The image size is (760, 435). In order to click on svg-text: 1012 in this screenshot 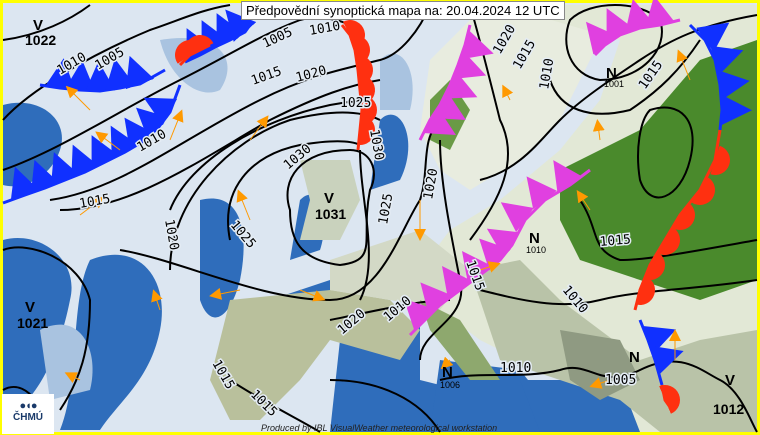, I will do `click(728, 409)`.